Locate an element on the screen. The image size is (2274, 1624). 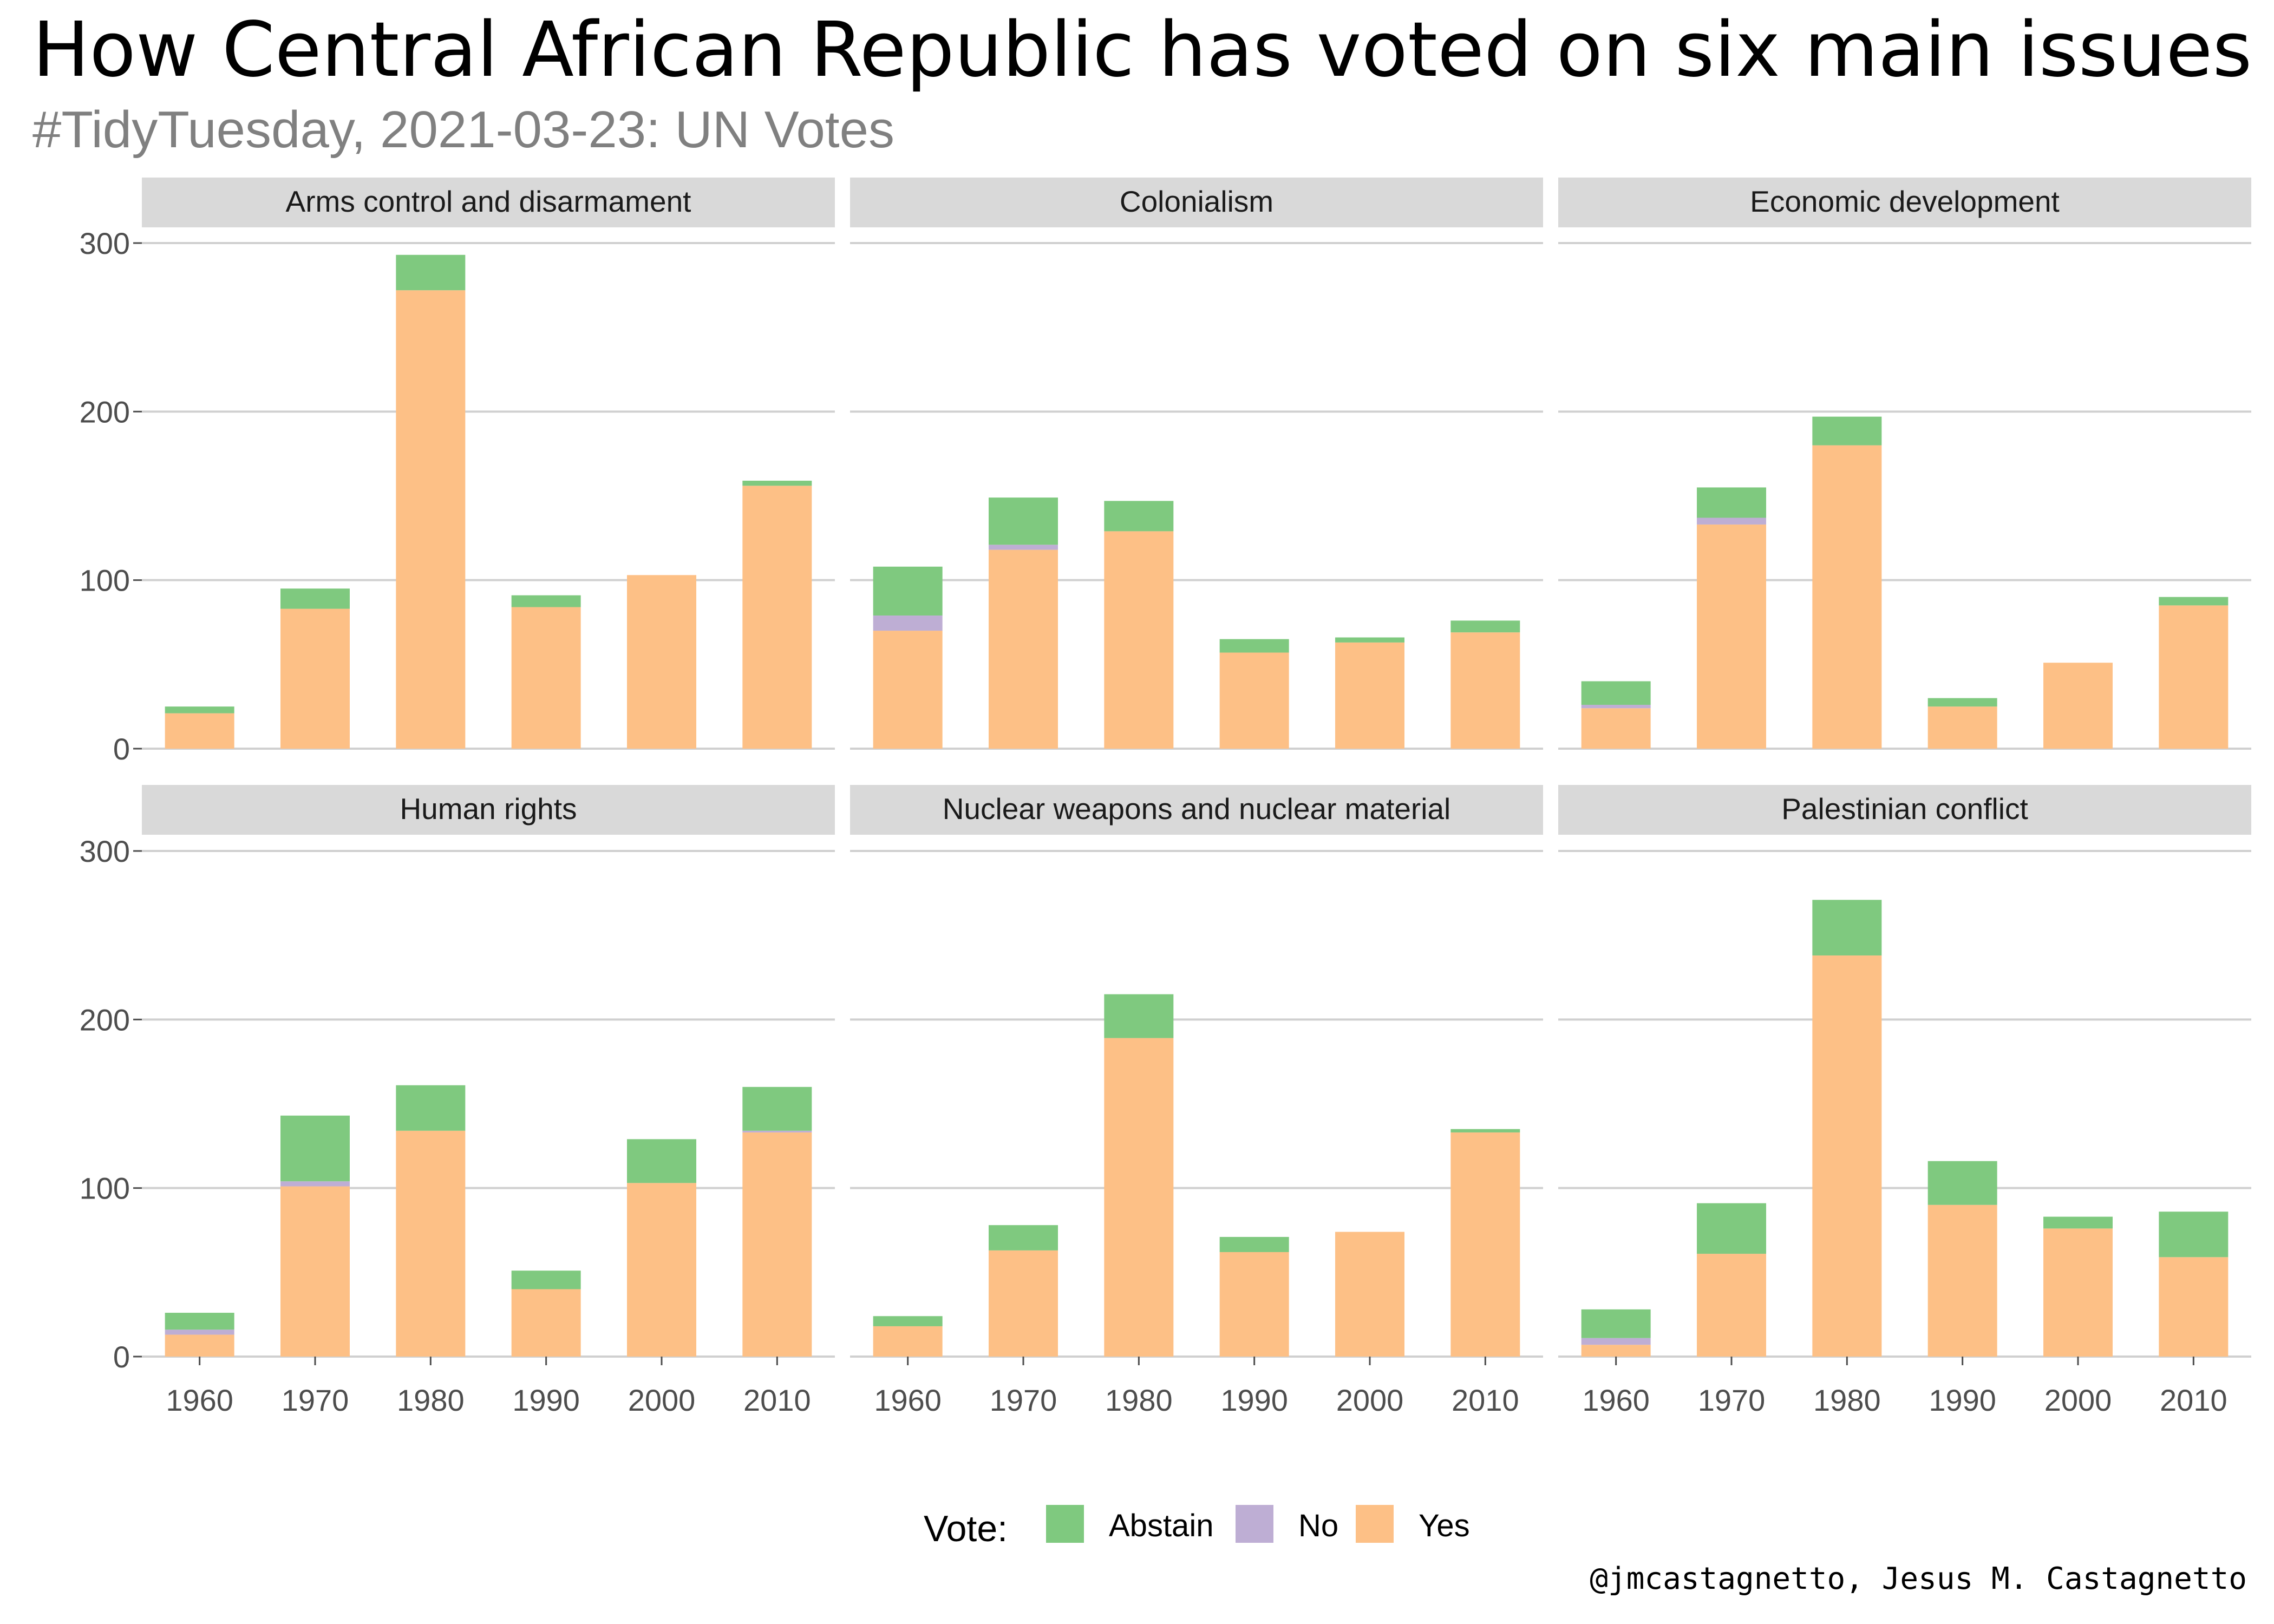
legend: Vote: Abstain No Yes is located at coordinates (1197, 1527).